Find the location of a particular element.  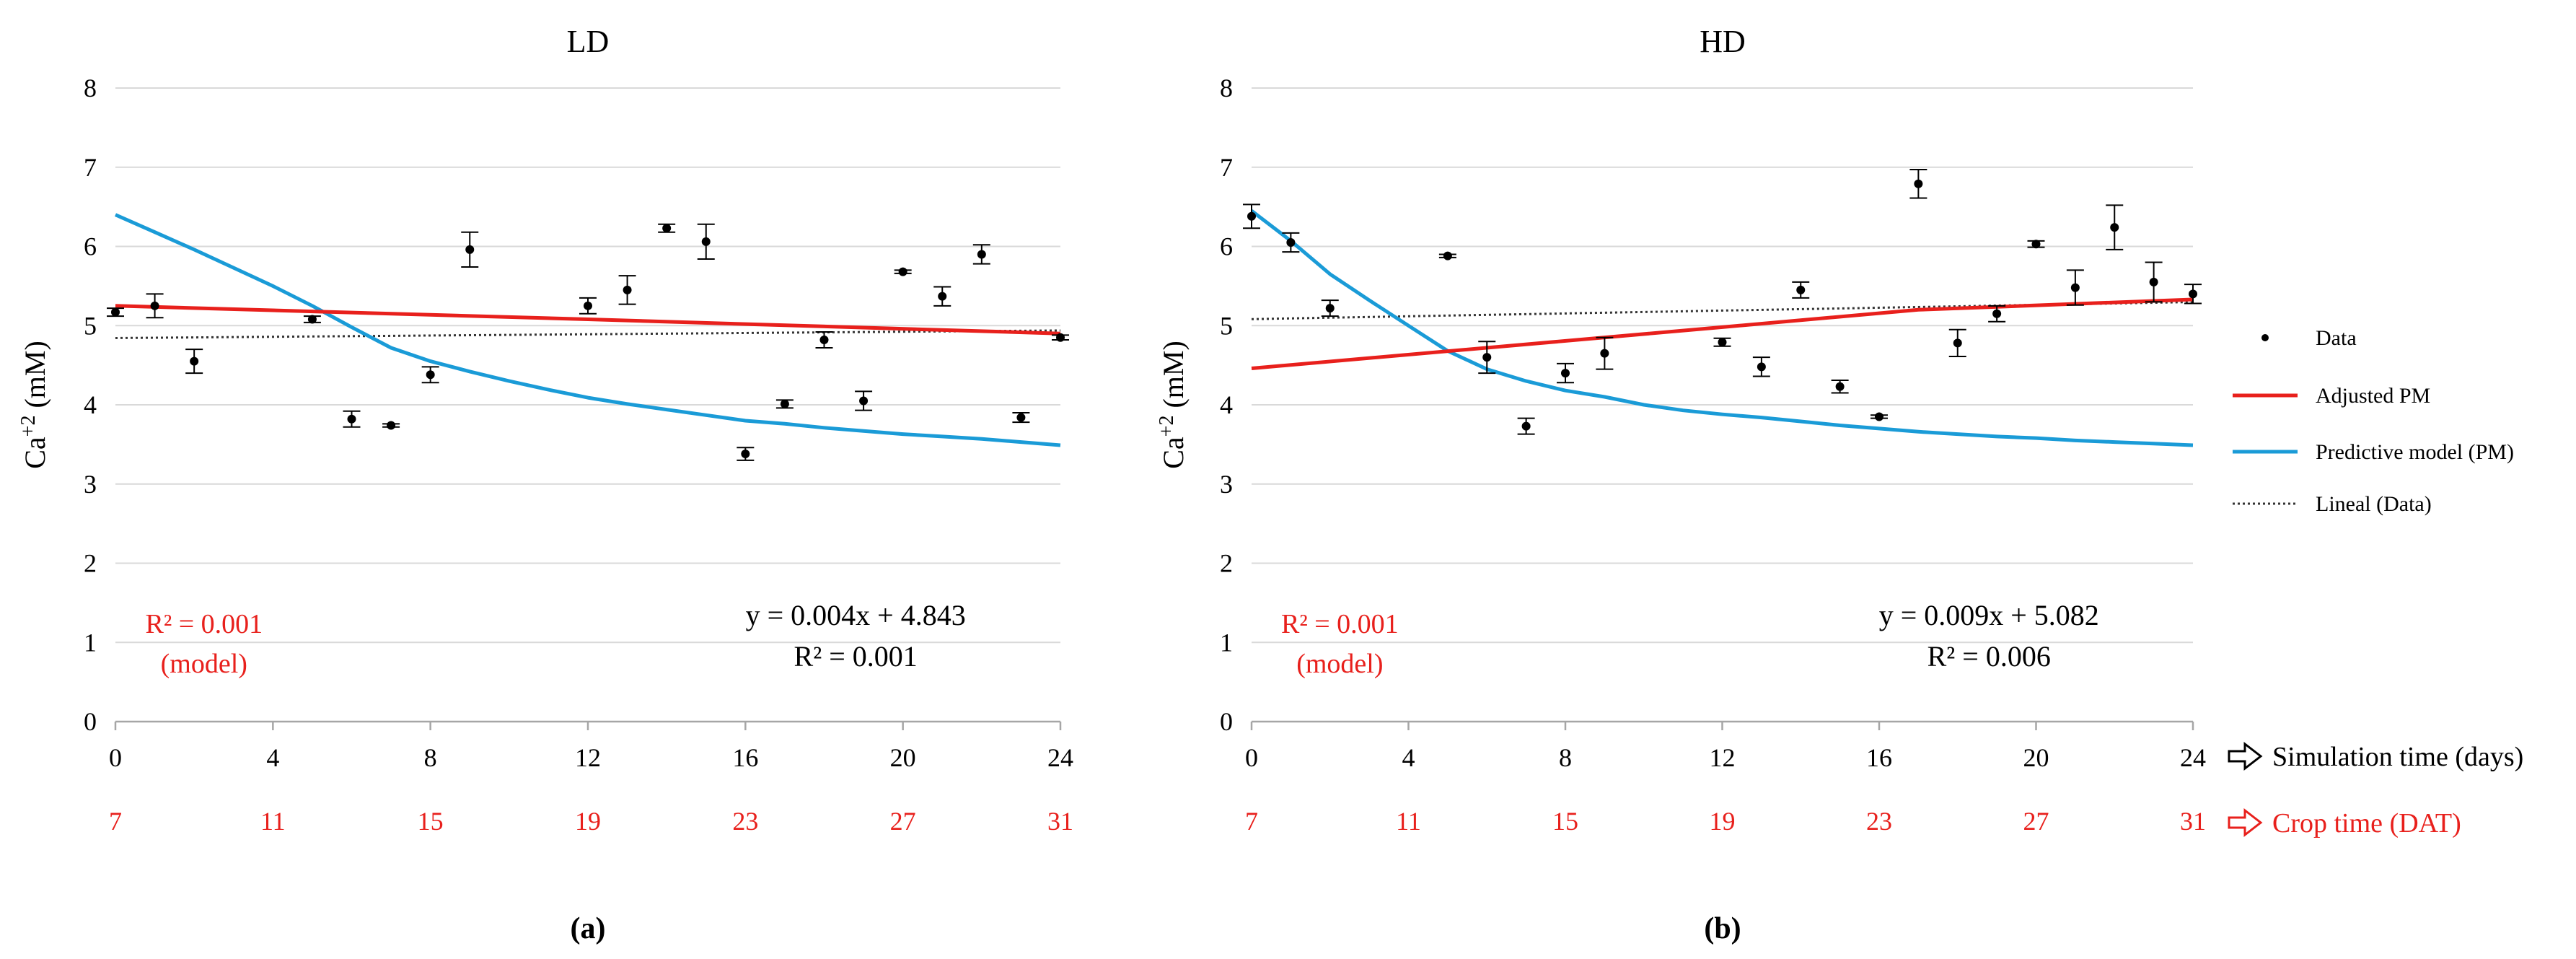

y-tick-label: 8 is located at coordinates (1226, 88).